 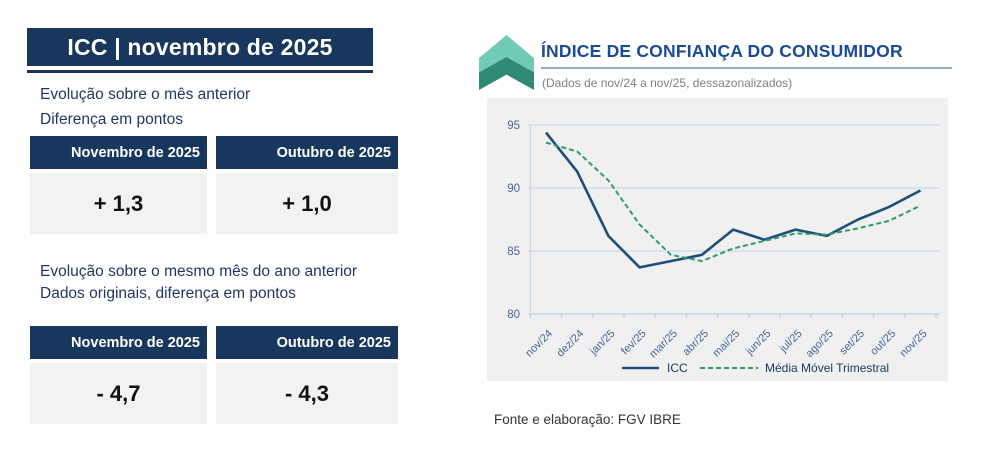 I want to click on x-axis-label: jul/25, so click(x=791, y=342).